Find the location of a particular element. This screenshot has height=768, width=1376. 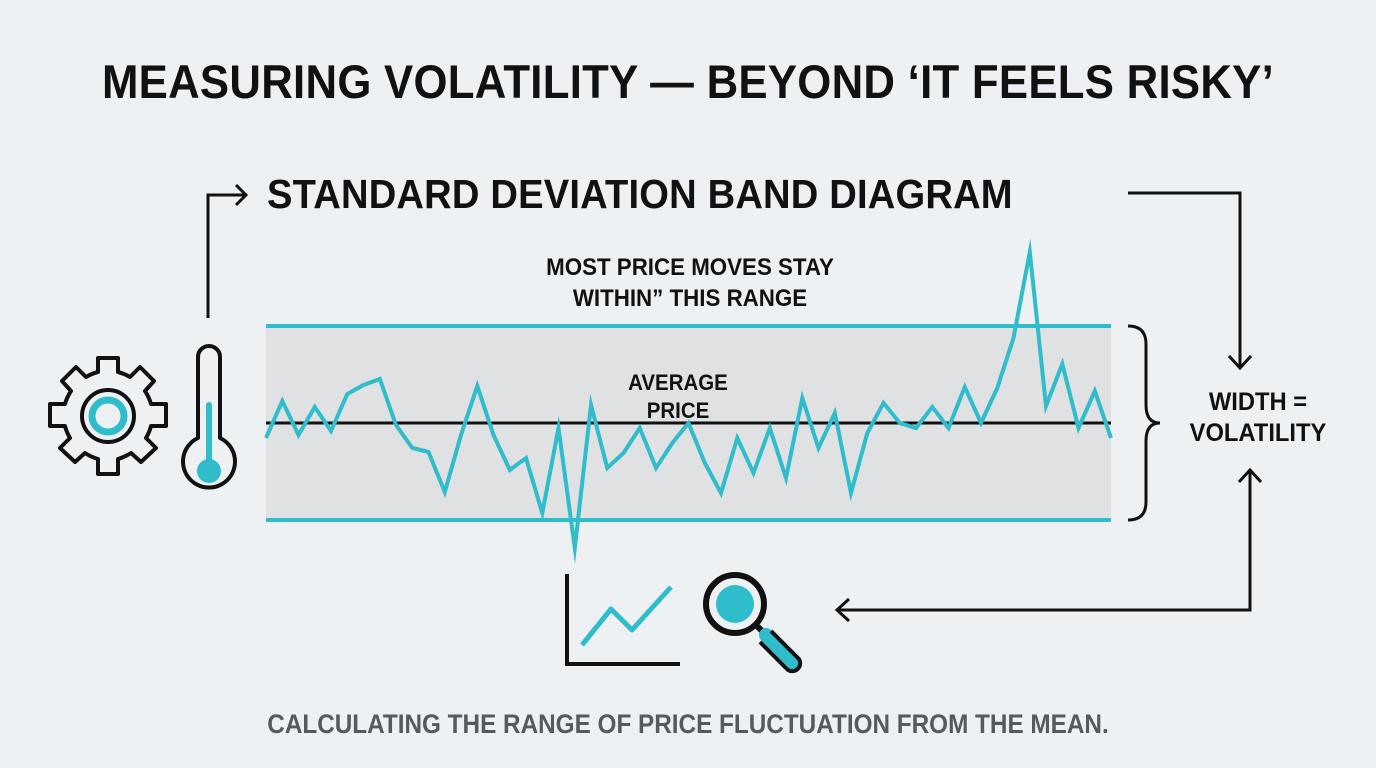

average-label-line2: PRICE is located at coordinates (678, 410).